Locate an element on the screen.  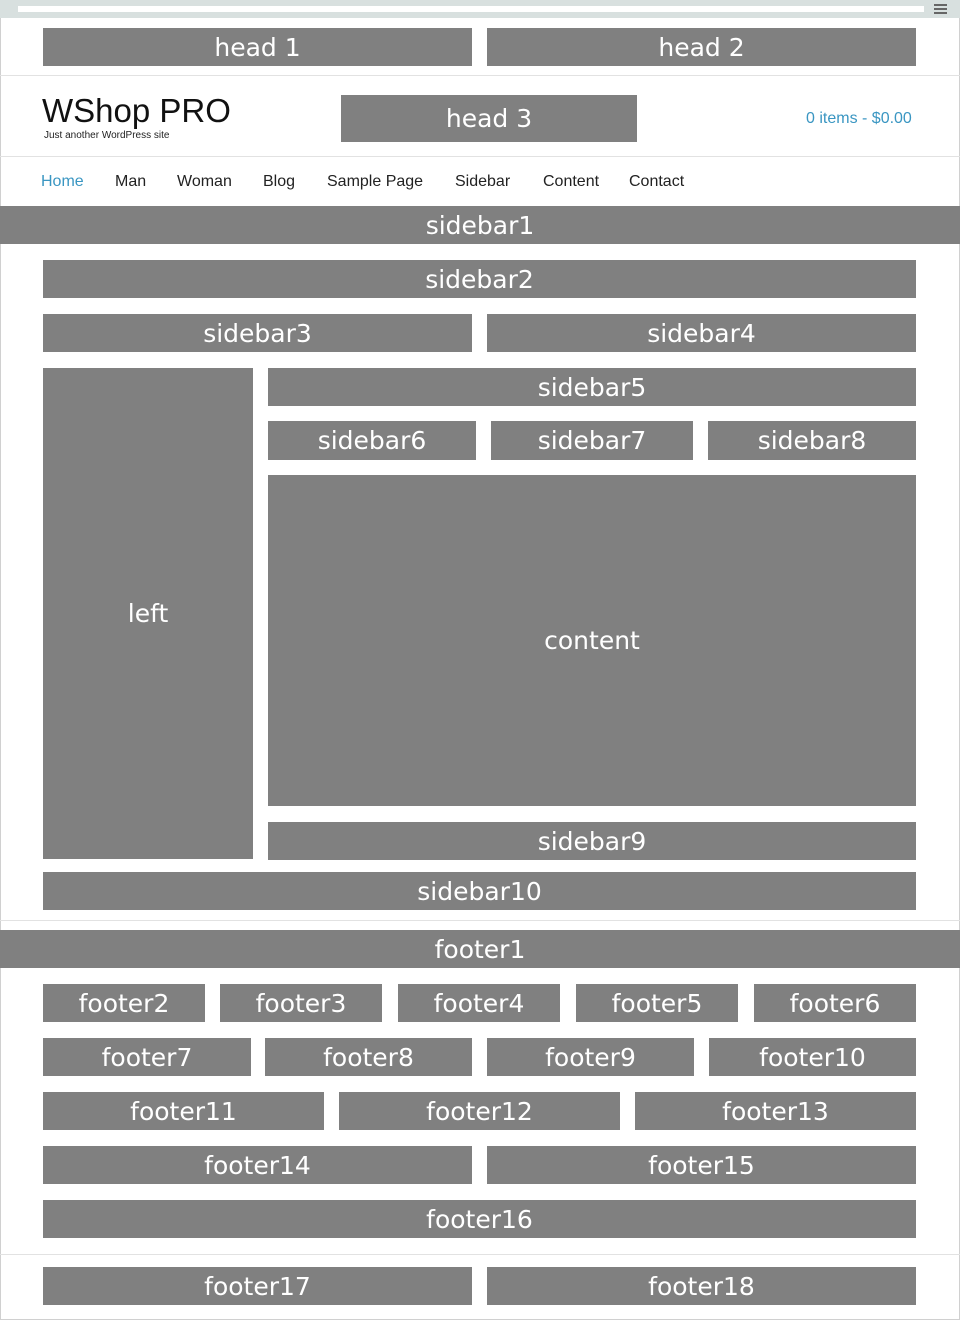
footer8-widget: footer8 is located at coordinates (368, 1057).